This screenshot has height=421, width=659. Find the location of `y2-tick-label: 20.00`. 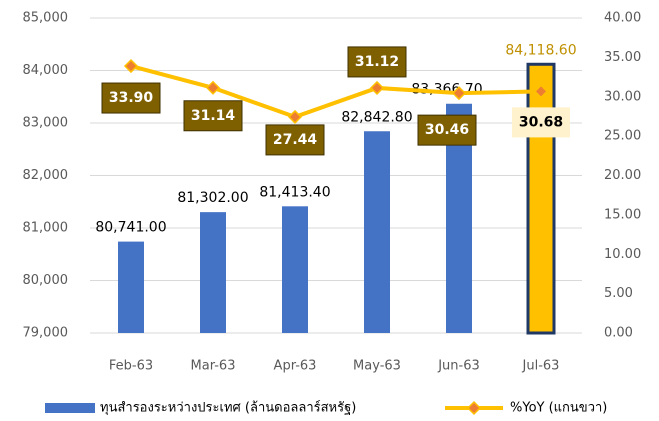

y2-tick-label: 20.00 is located at coordinates (622, 175).